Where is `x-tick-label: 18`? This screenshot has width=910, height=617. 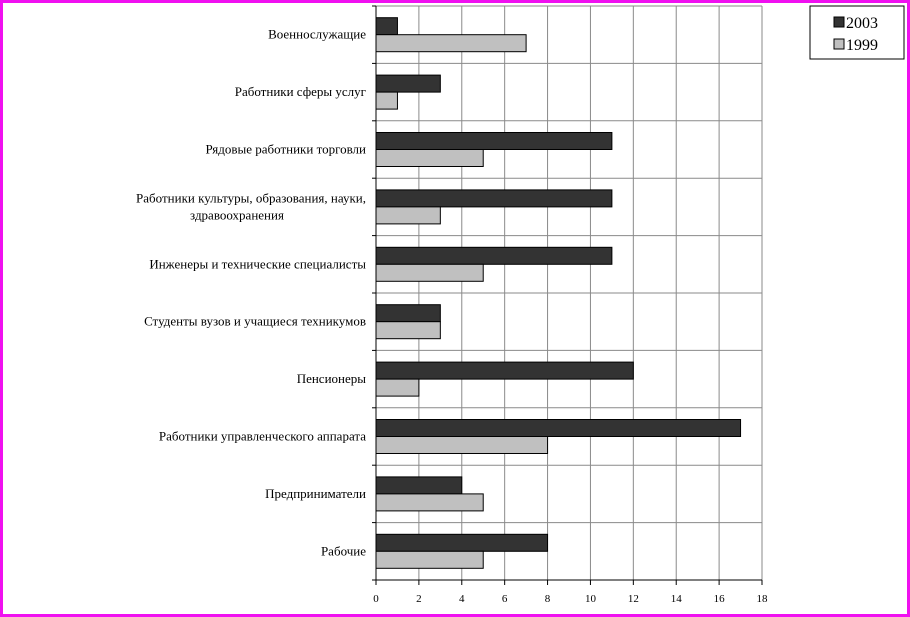 x-tick-label: 18 is located at coordinates (763, 599).